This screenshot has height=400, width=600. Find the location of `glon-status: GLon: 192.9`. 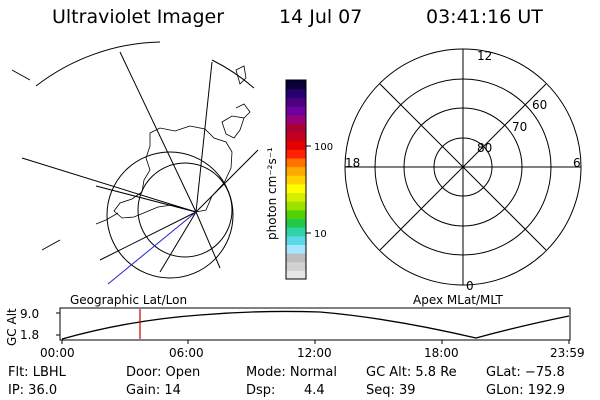

glon-status: GLon: 192.9 is located at coordinates (526, 390).